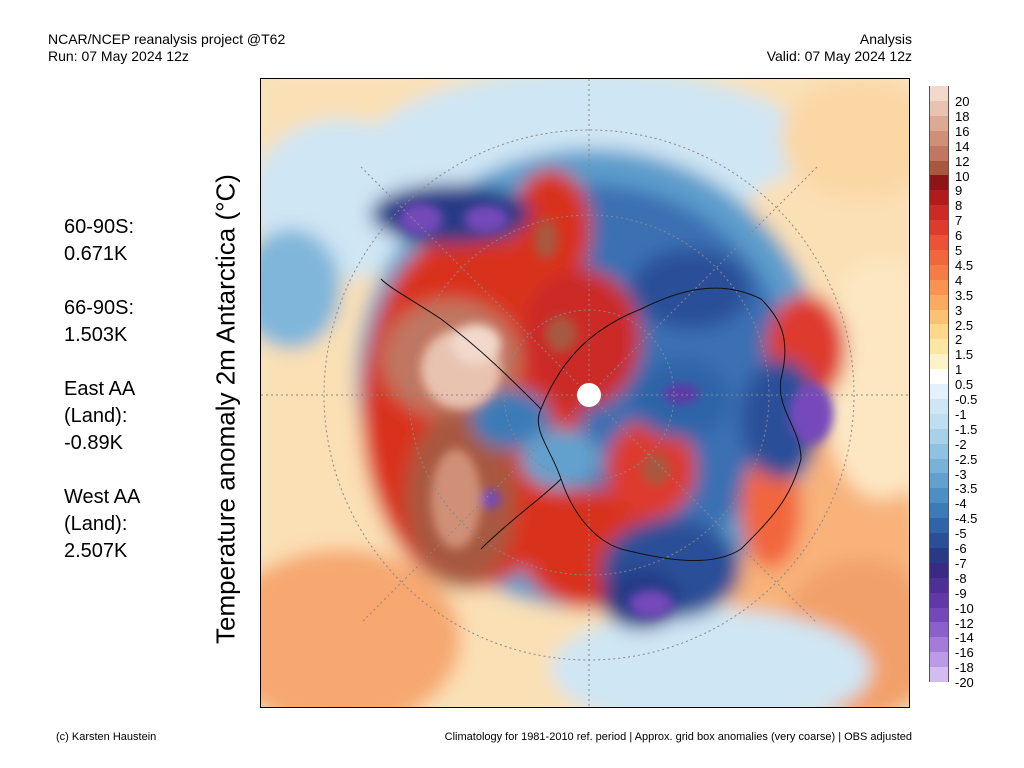 The height and width of the screenshot is (768, 1024). What do you see at coordinates (961, 414) in the screenshot?
I see `colorbar-tick-label: -1` at bounding box center [961, 414].